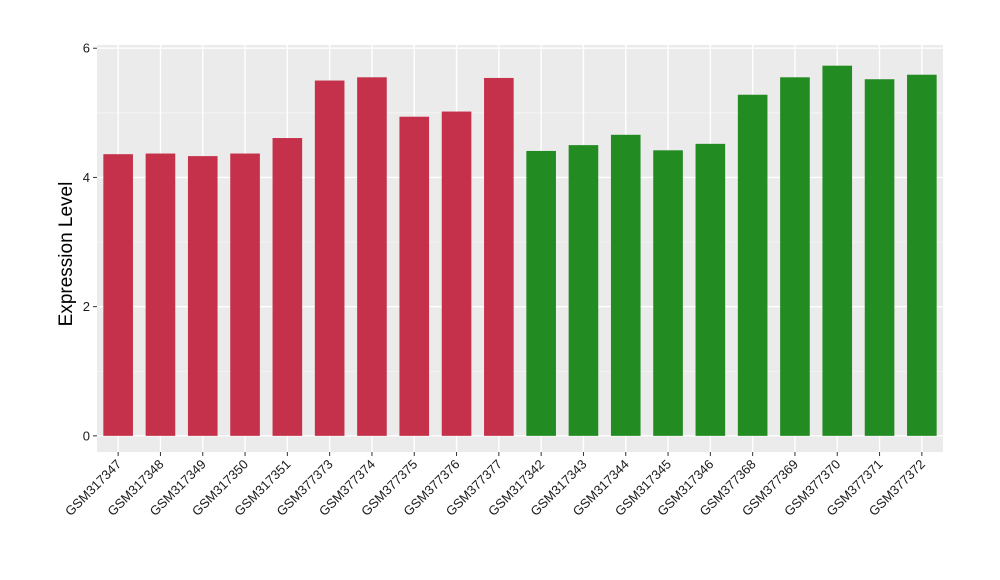  What do you see at coordinates (372, 256) in the screenshot?
I see `bar-GSM377374` at bounding box center [372, 256].